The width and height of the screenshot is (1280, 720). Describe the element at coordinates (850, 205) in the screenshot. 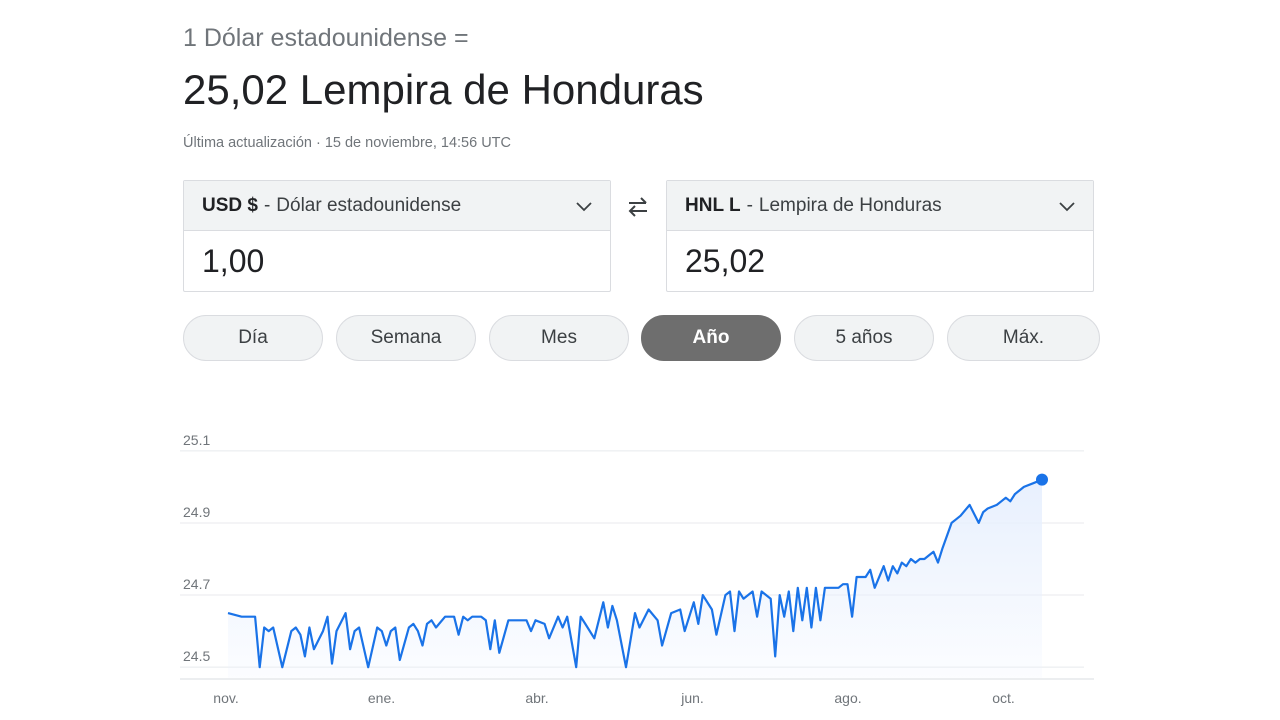

I see `to-currency-name: Lempira de Honduras` at that location.